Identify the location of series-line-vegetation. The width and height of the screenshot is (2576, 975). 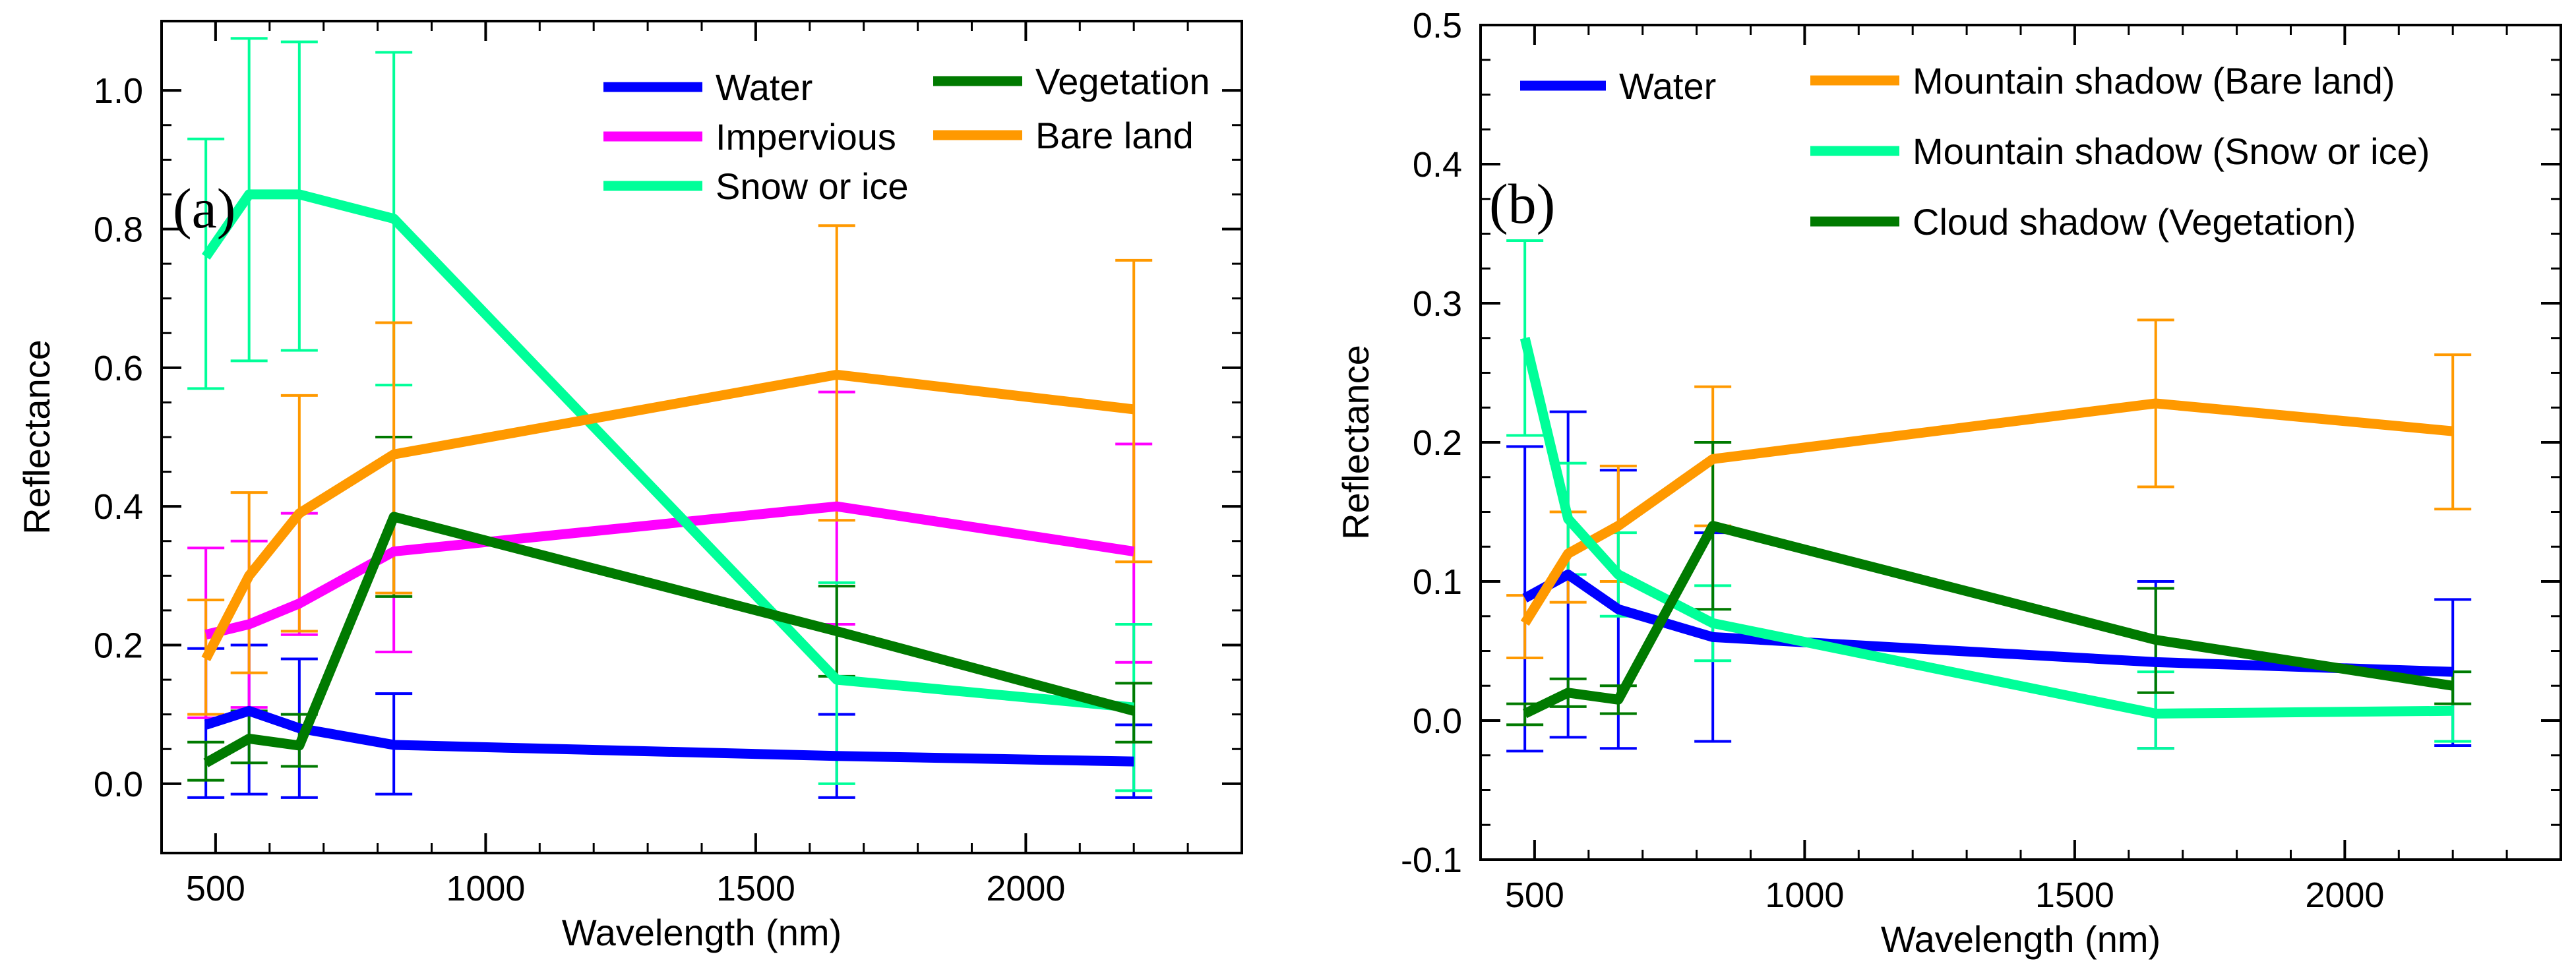
(669, 639).